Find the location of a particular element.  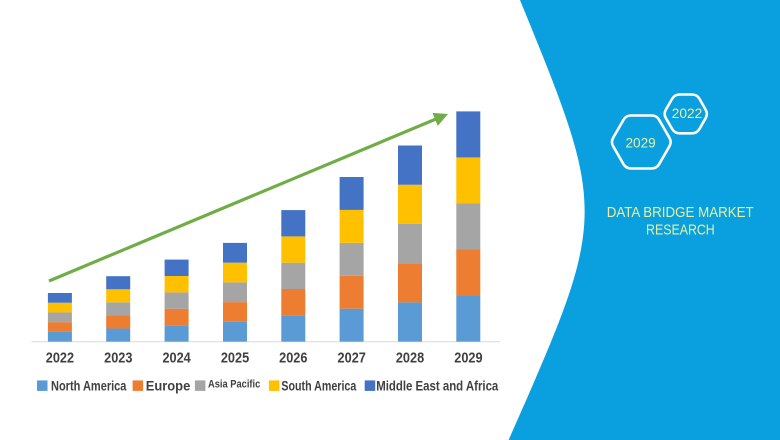

svg-text: South America is located at coordinates (318, 385).